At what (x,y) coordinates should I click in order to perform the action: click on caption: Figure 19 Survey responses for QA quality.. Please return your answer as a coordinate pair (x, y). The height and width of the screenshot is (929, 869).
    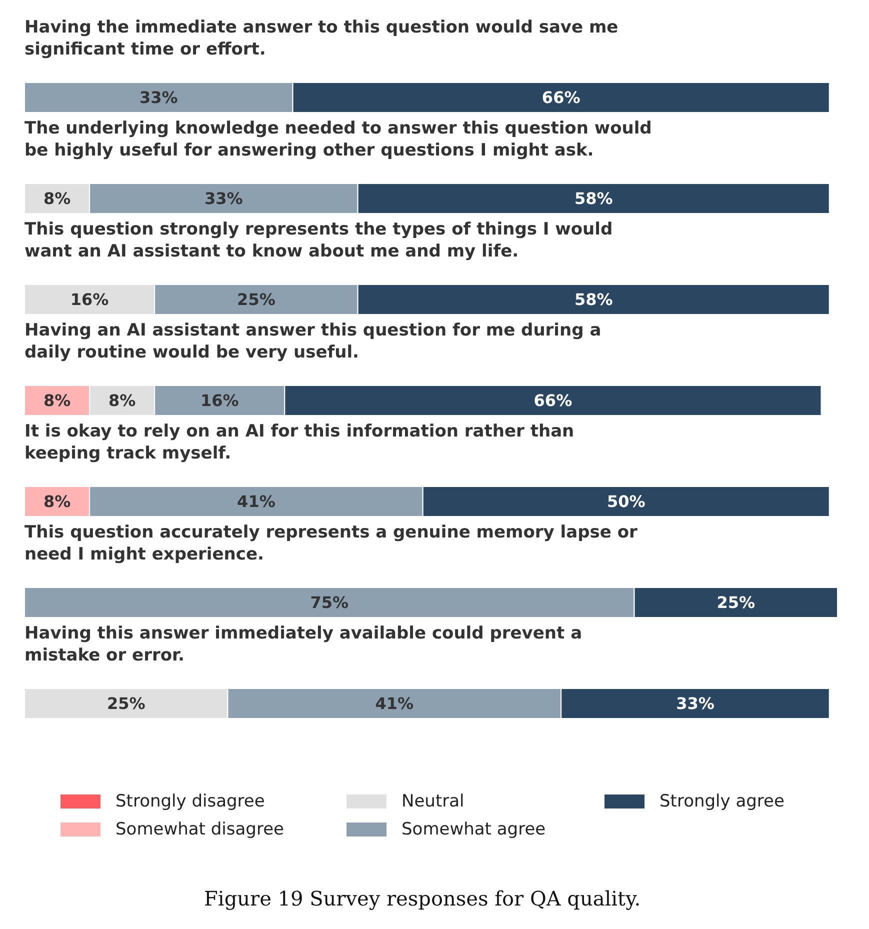
    Looking at the image, I should click on (422, 898).